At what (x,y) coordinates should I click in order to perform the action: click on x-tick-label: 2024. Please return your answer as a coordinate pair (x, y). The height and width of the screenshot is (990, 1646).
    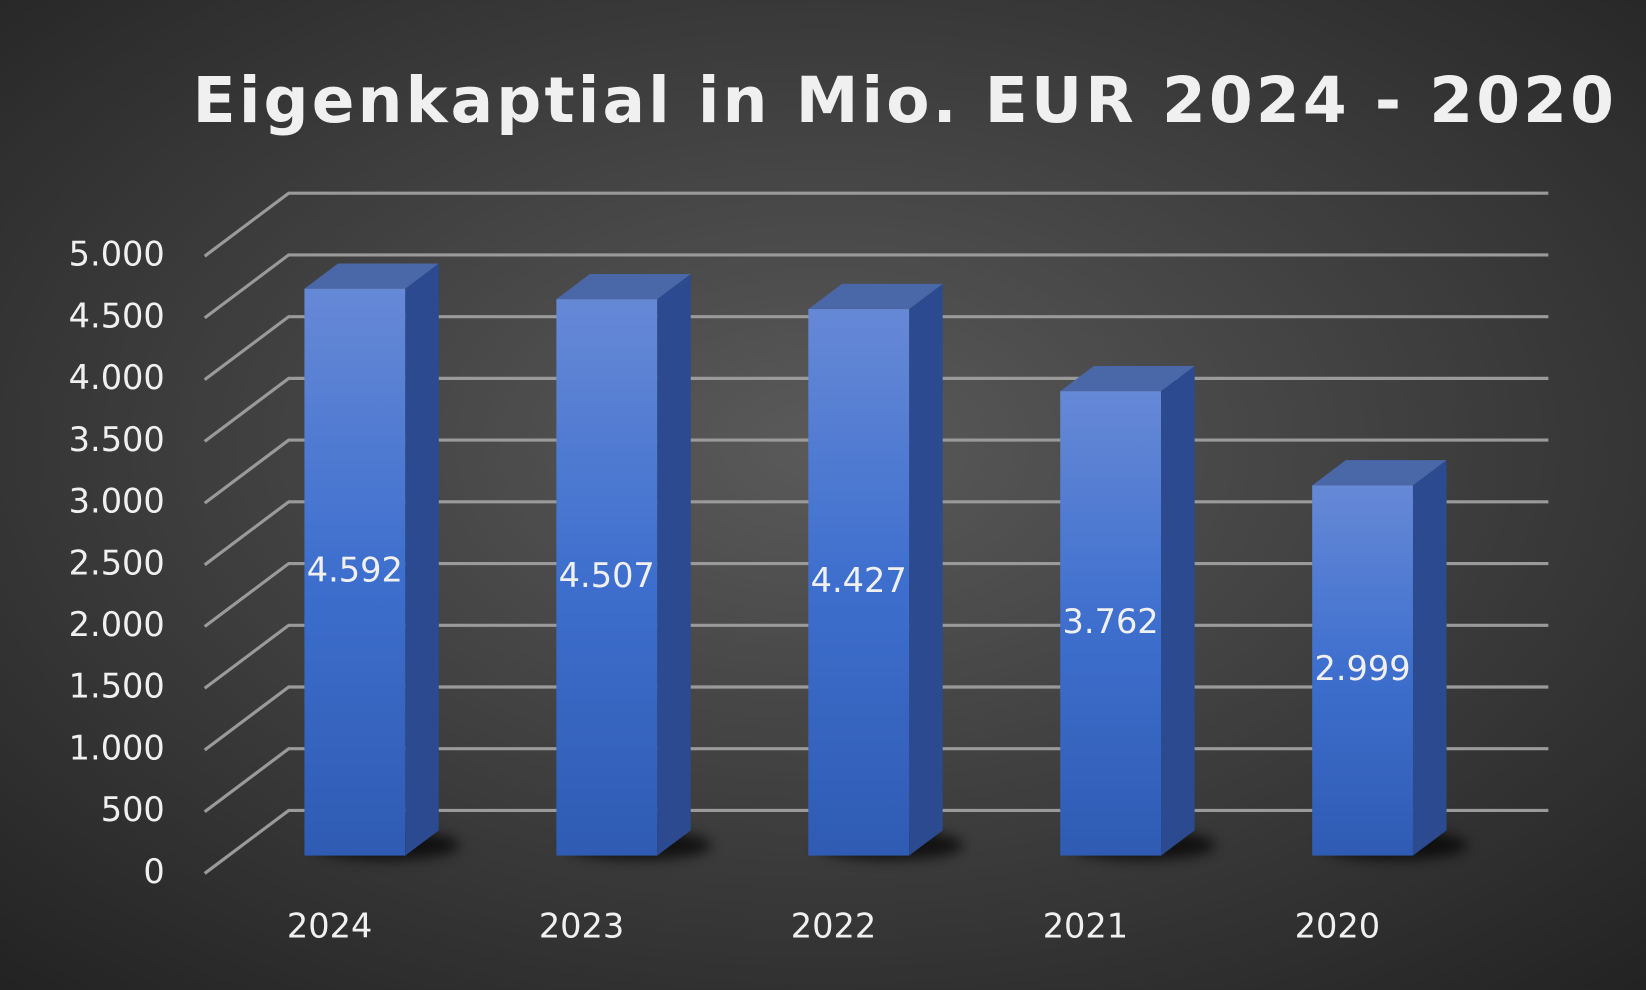
    Looking at the image, I should click on (329, 926).